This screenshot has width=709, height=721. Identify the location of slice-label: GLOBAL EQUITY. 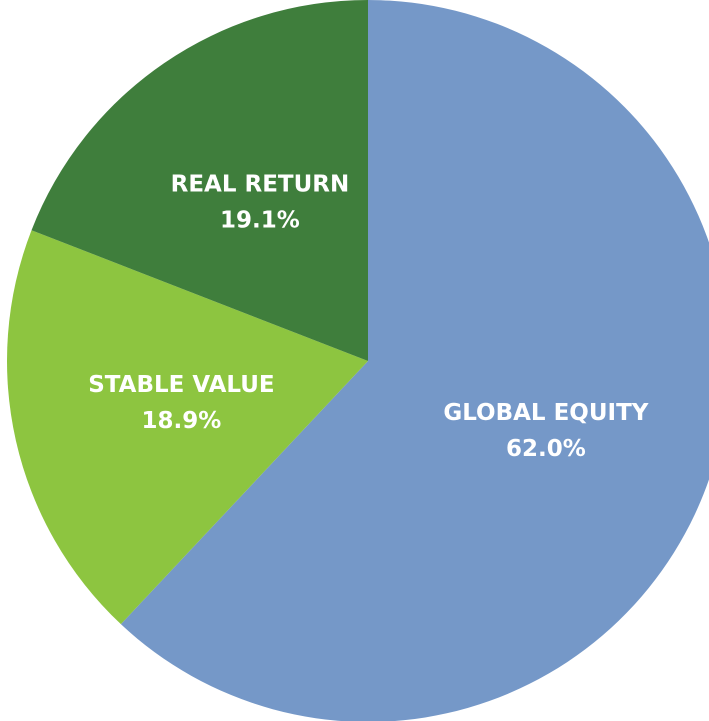
(545, 413).